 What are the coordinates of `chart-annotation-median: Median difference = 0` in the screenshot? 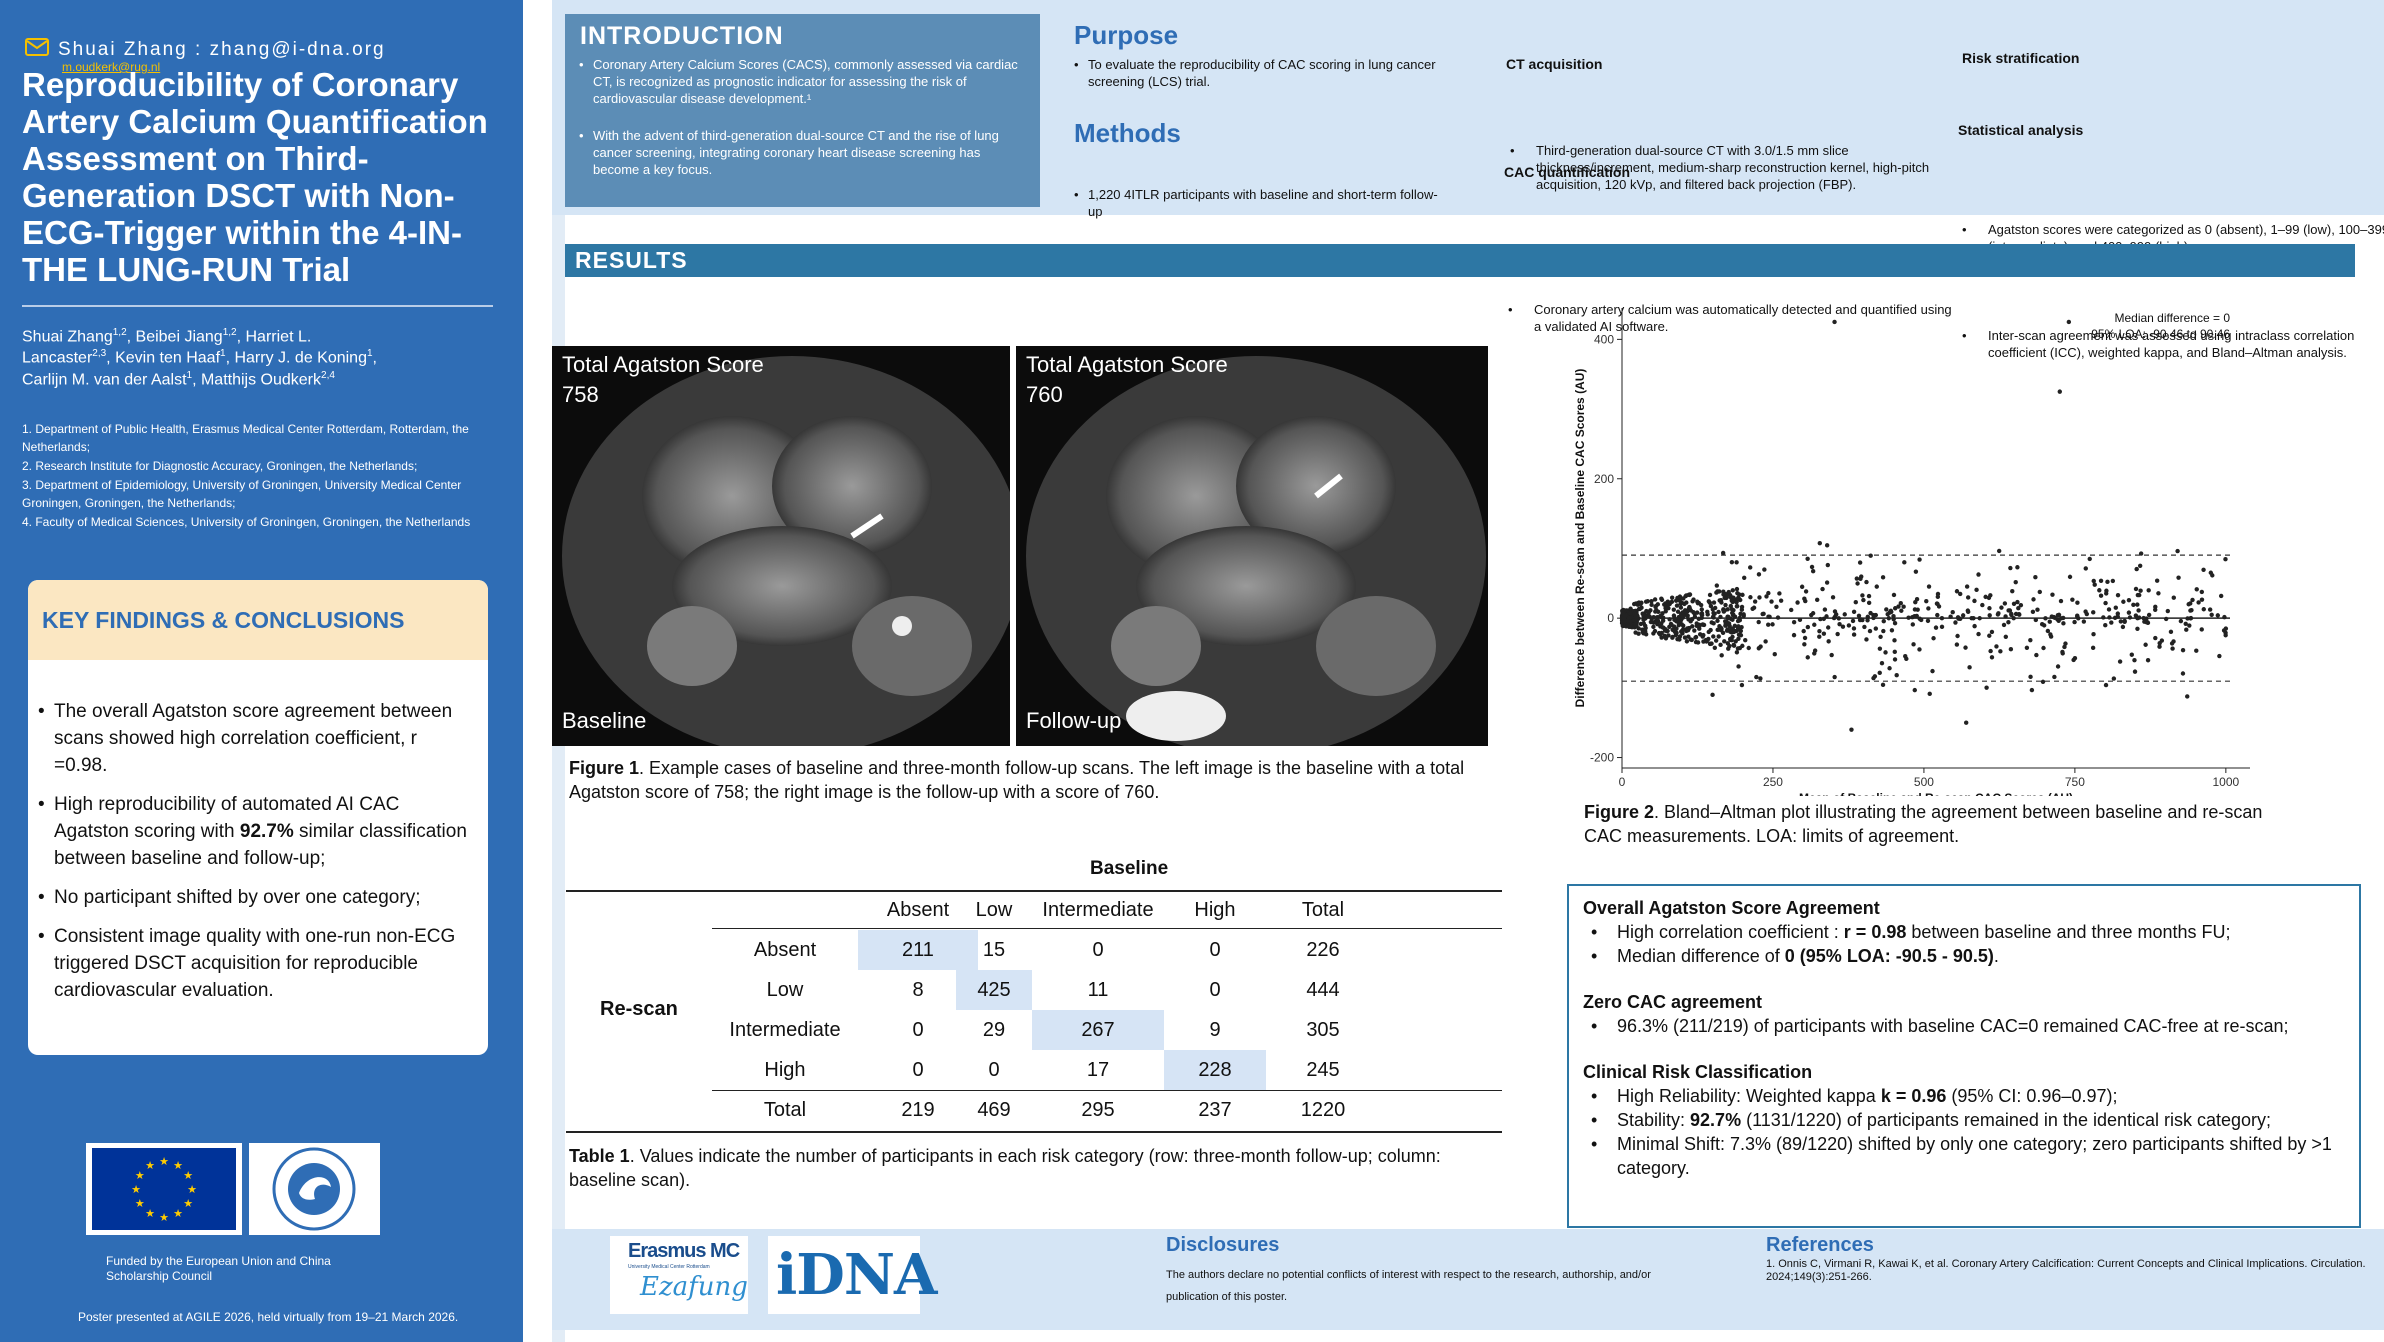 It's located at (2172, 318).